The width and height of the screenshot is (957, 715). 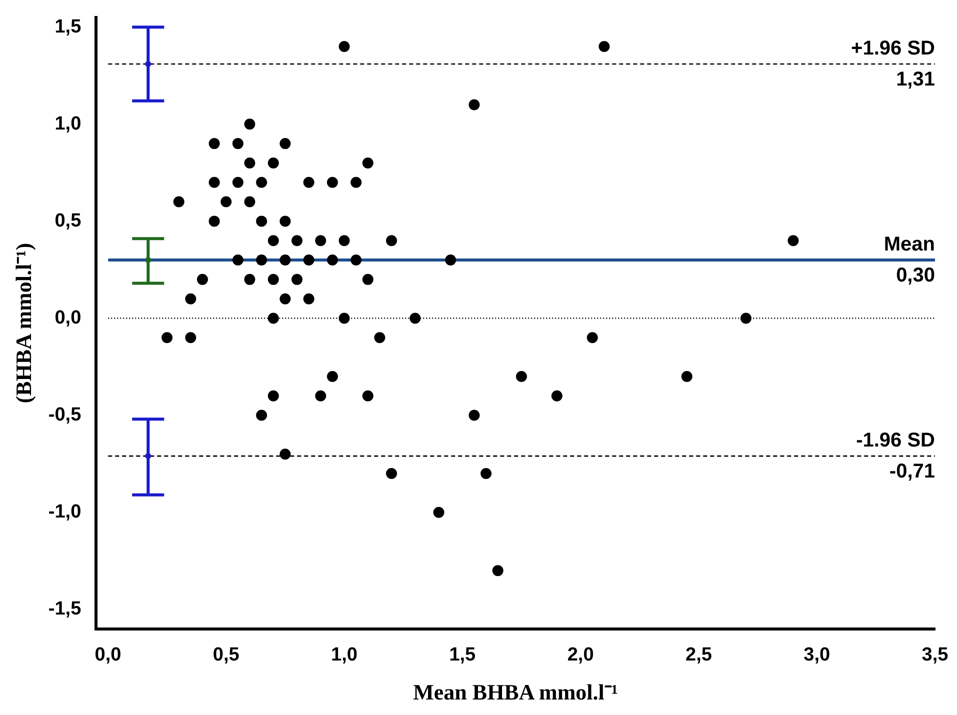 What do you see at coordinates (915, 275) in the screenshot?
I see `annotation: 0,30` at bounding box center [915, 275].